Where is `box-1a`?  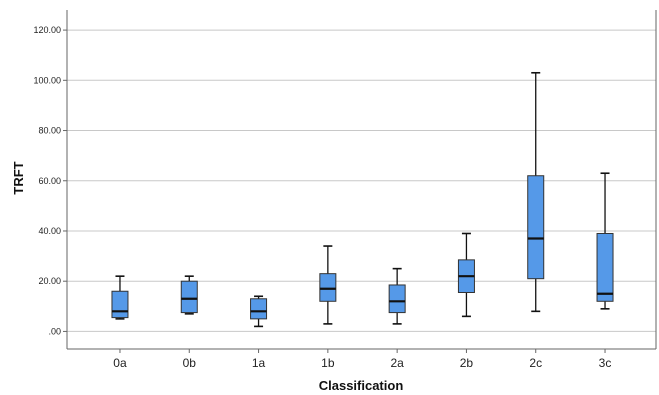
box-1a is located at coordinates (259, 311).